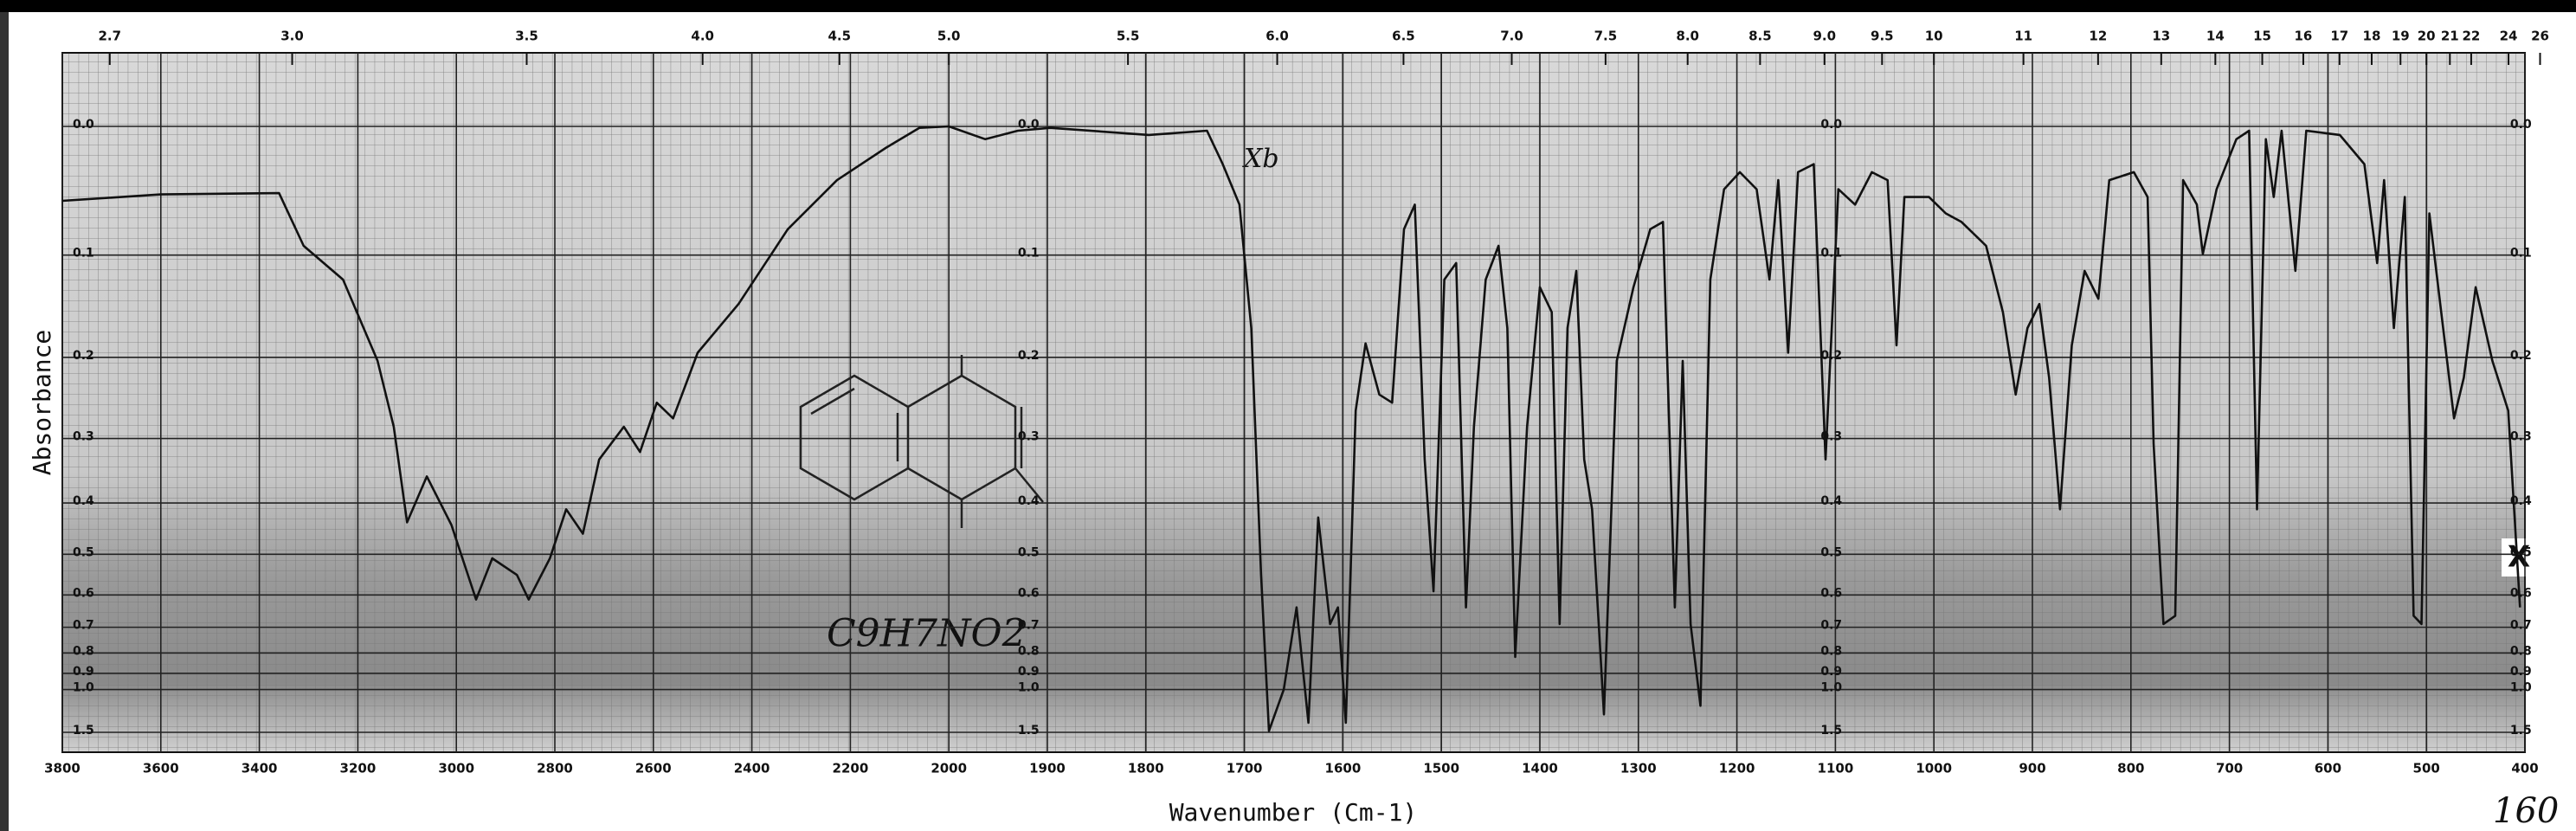  I want to click on x-tick-label: 1100, so click(1836, 768).